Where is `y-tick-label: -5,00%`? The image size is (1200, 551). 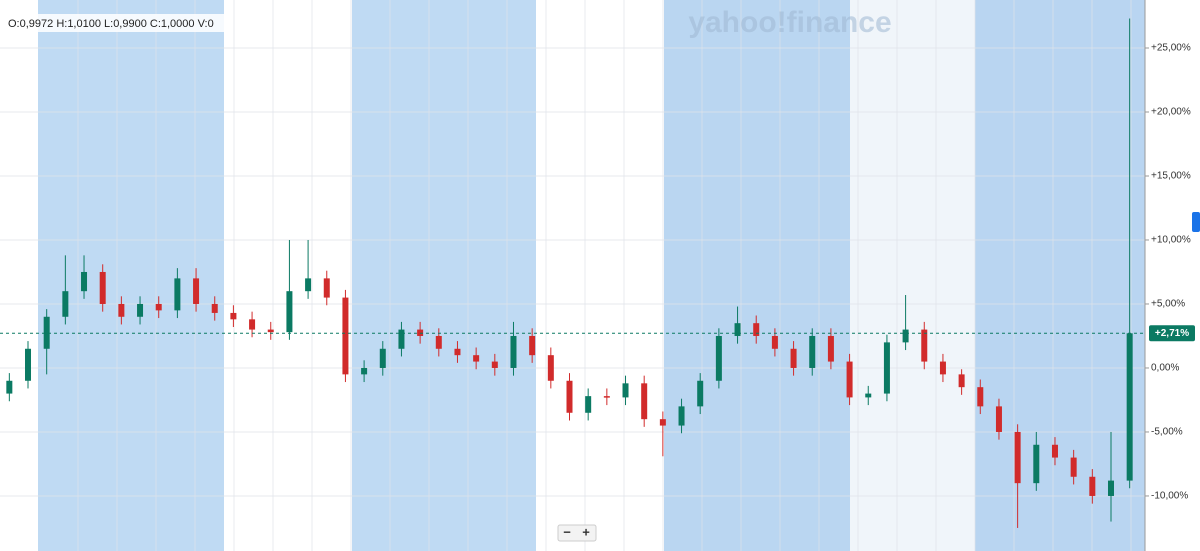 y-tick-label: -5,00% is located at coordinates (1167, 432).